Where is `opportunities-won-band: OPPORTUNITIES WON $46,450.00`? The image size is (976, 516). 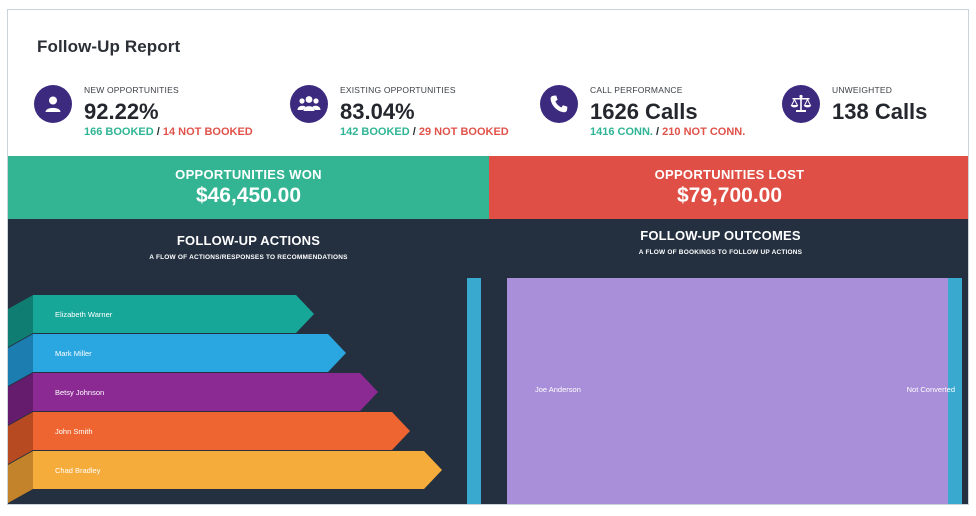
opportunities-won-band: OPPORTUNITIES WON $46,450.00 is located at coordinates (248, 187).